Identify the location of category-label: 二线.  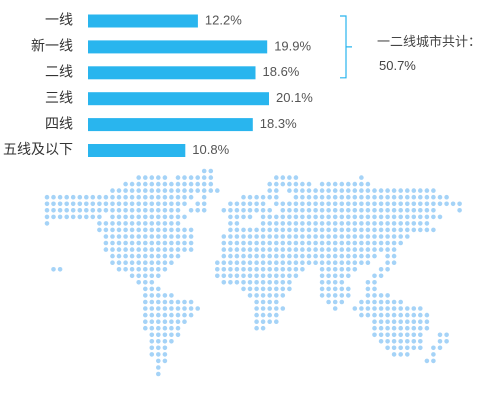
(59, 72).